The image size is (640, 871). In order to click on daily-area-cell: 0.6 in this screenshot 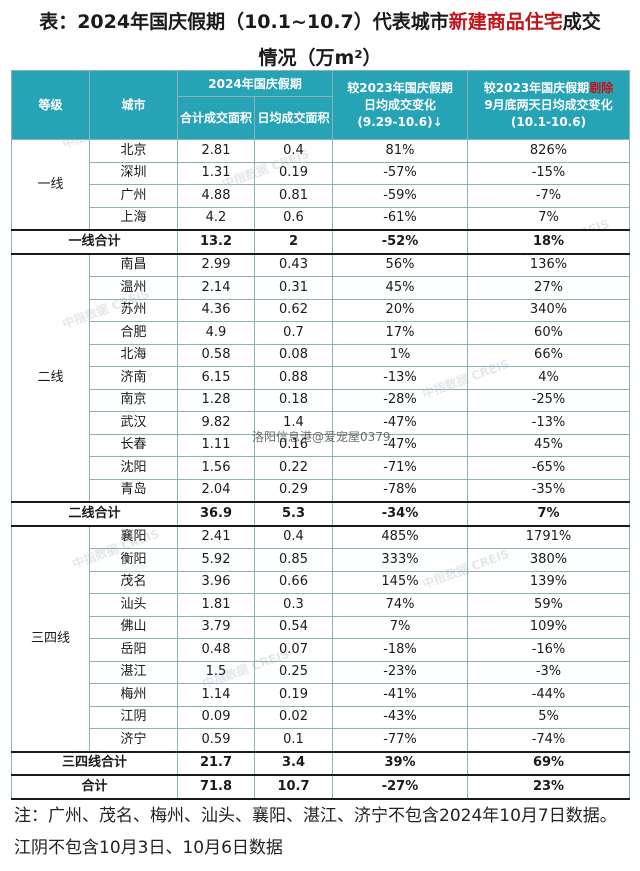, I will do `click(293, 218)`.